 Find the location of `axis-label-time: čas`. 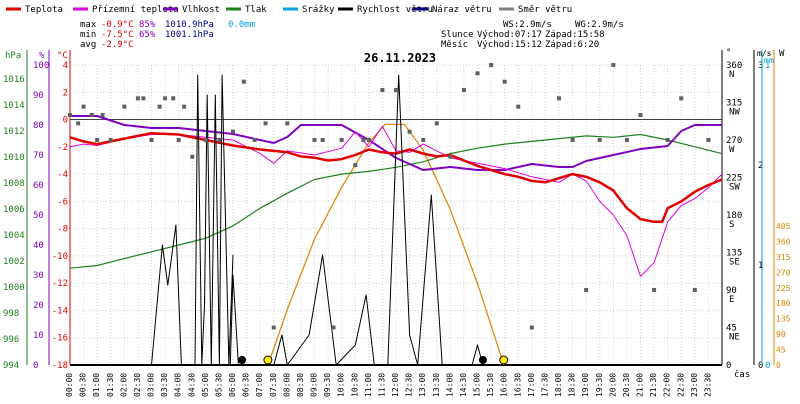

axis-label-time: čas is located at coordinates (742, 374).